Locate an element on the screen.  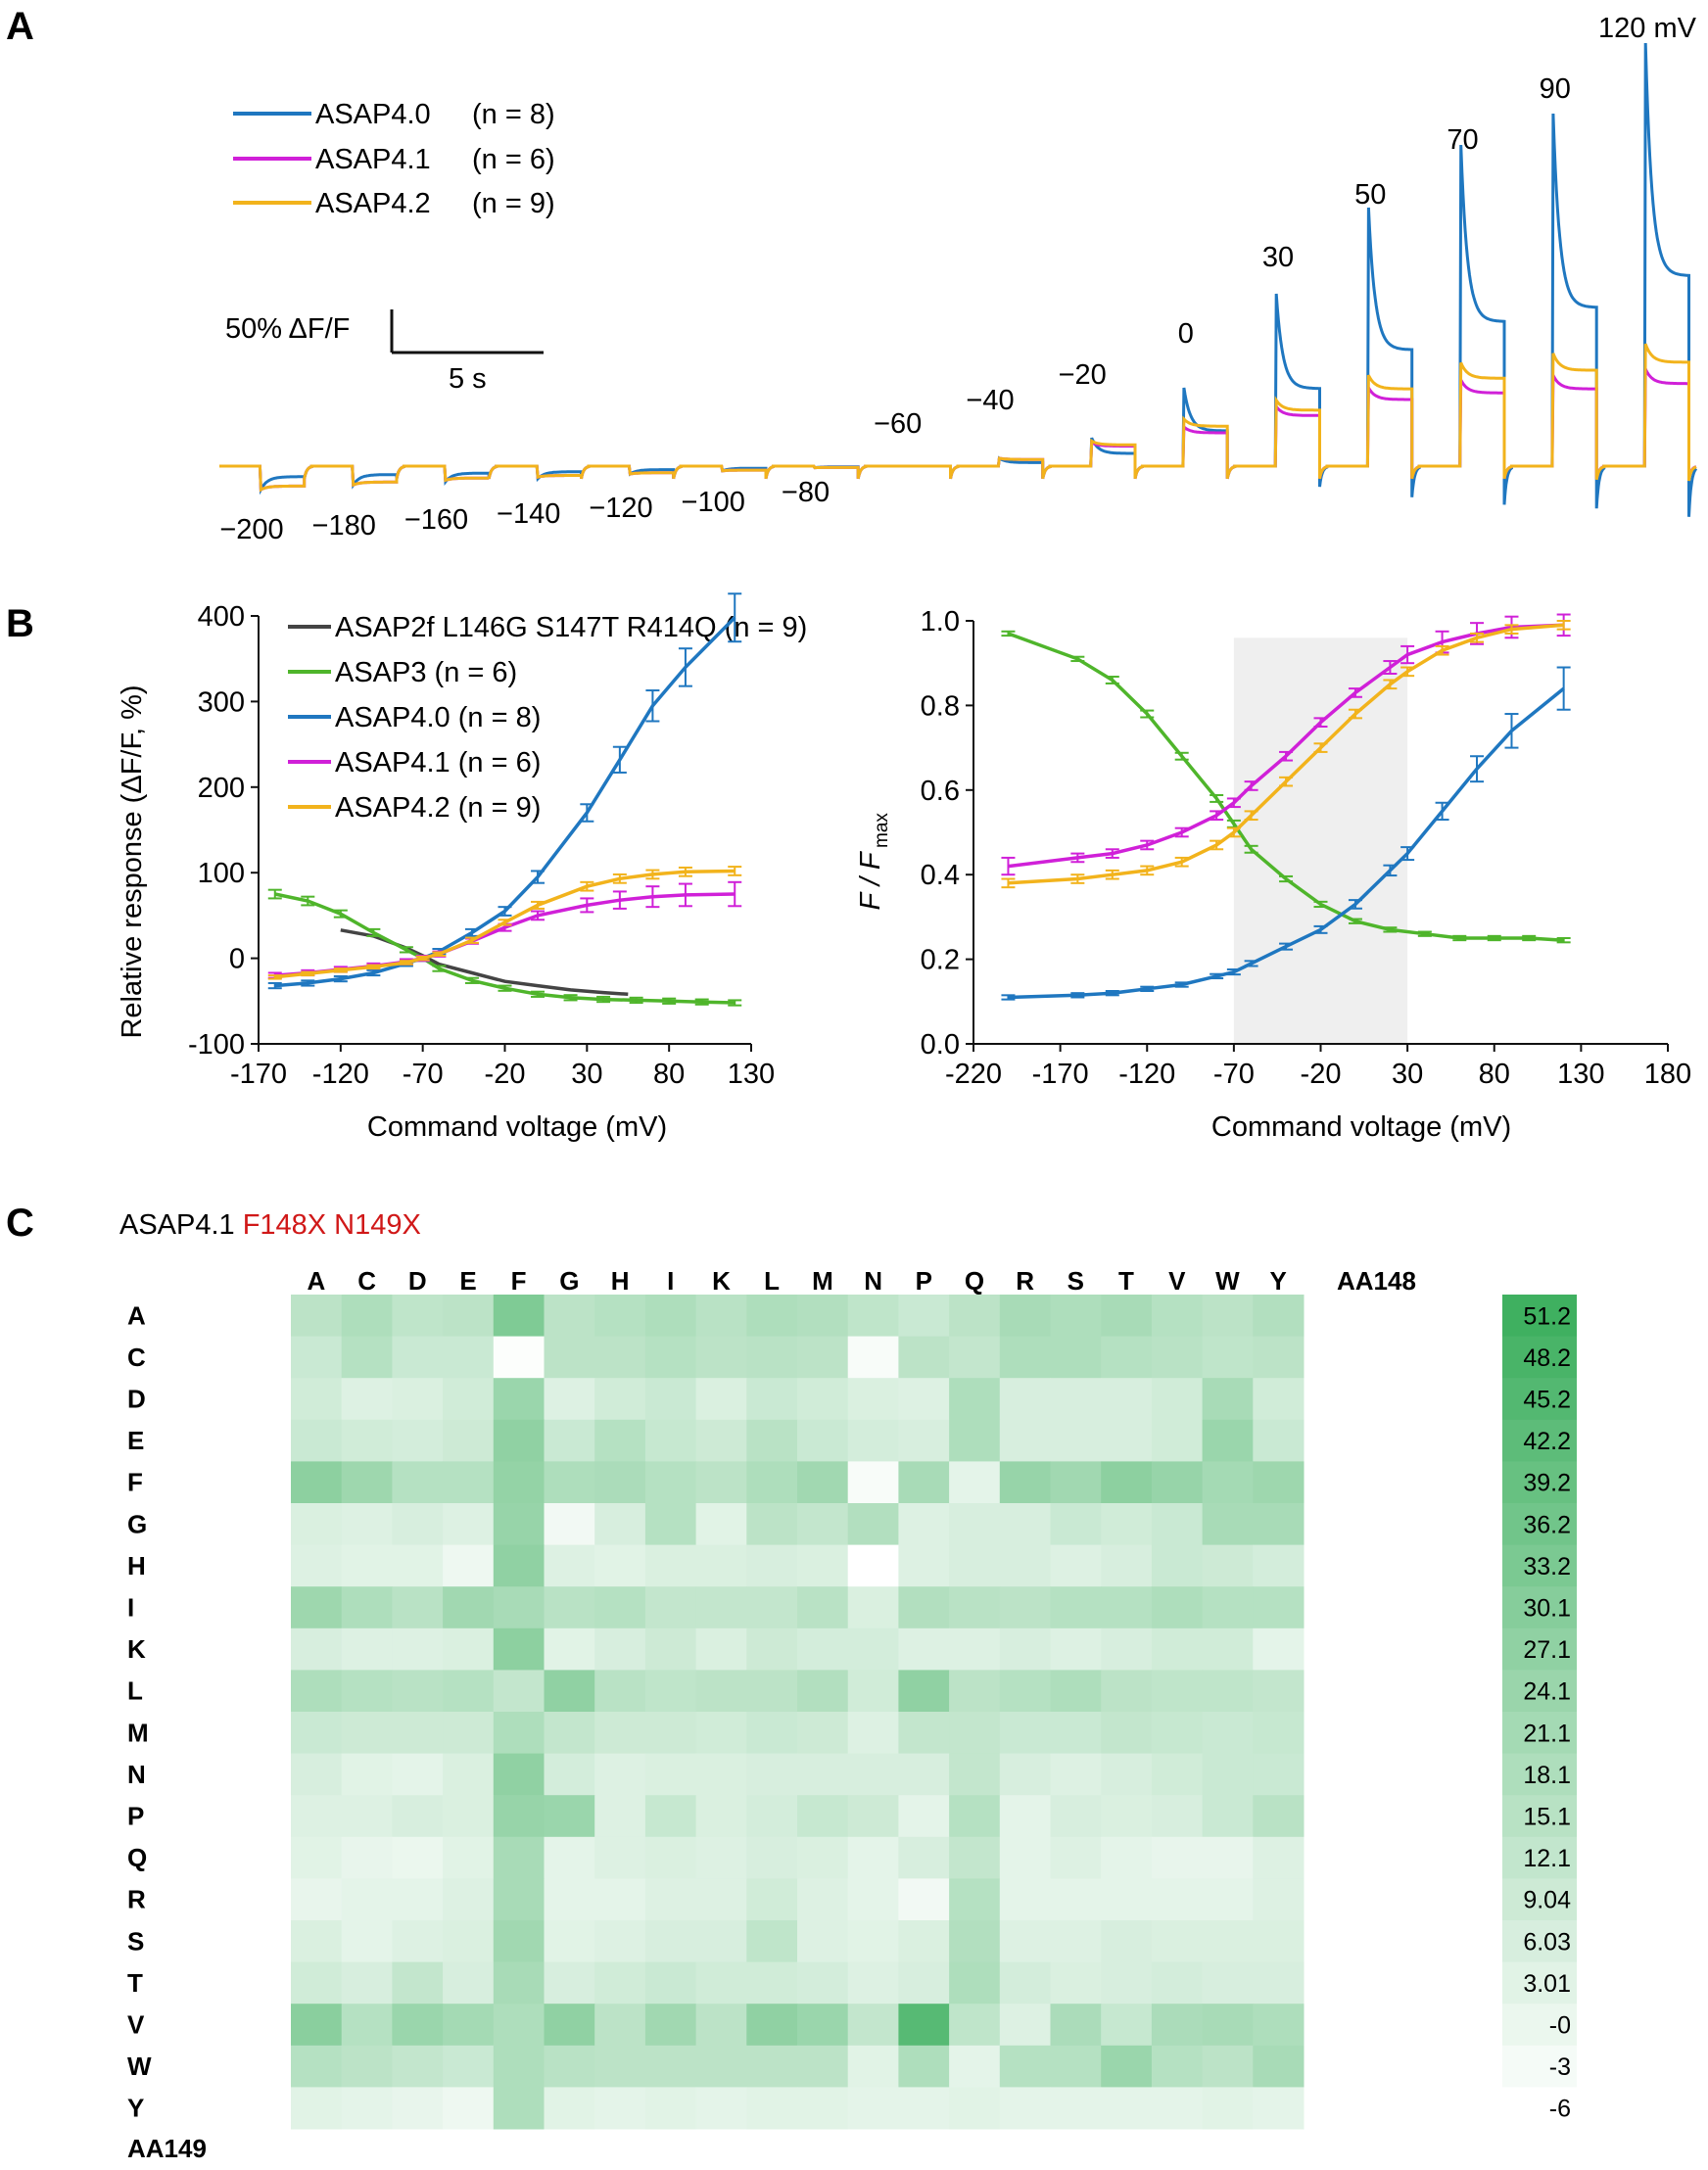
heatmap-cell-P-W is located at coordinates (1228, 1816).